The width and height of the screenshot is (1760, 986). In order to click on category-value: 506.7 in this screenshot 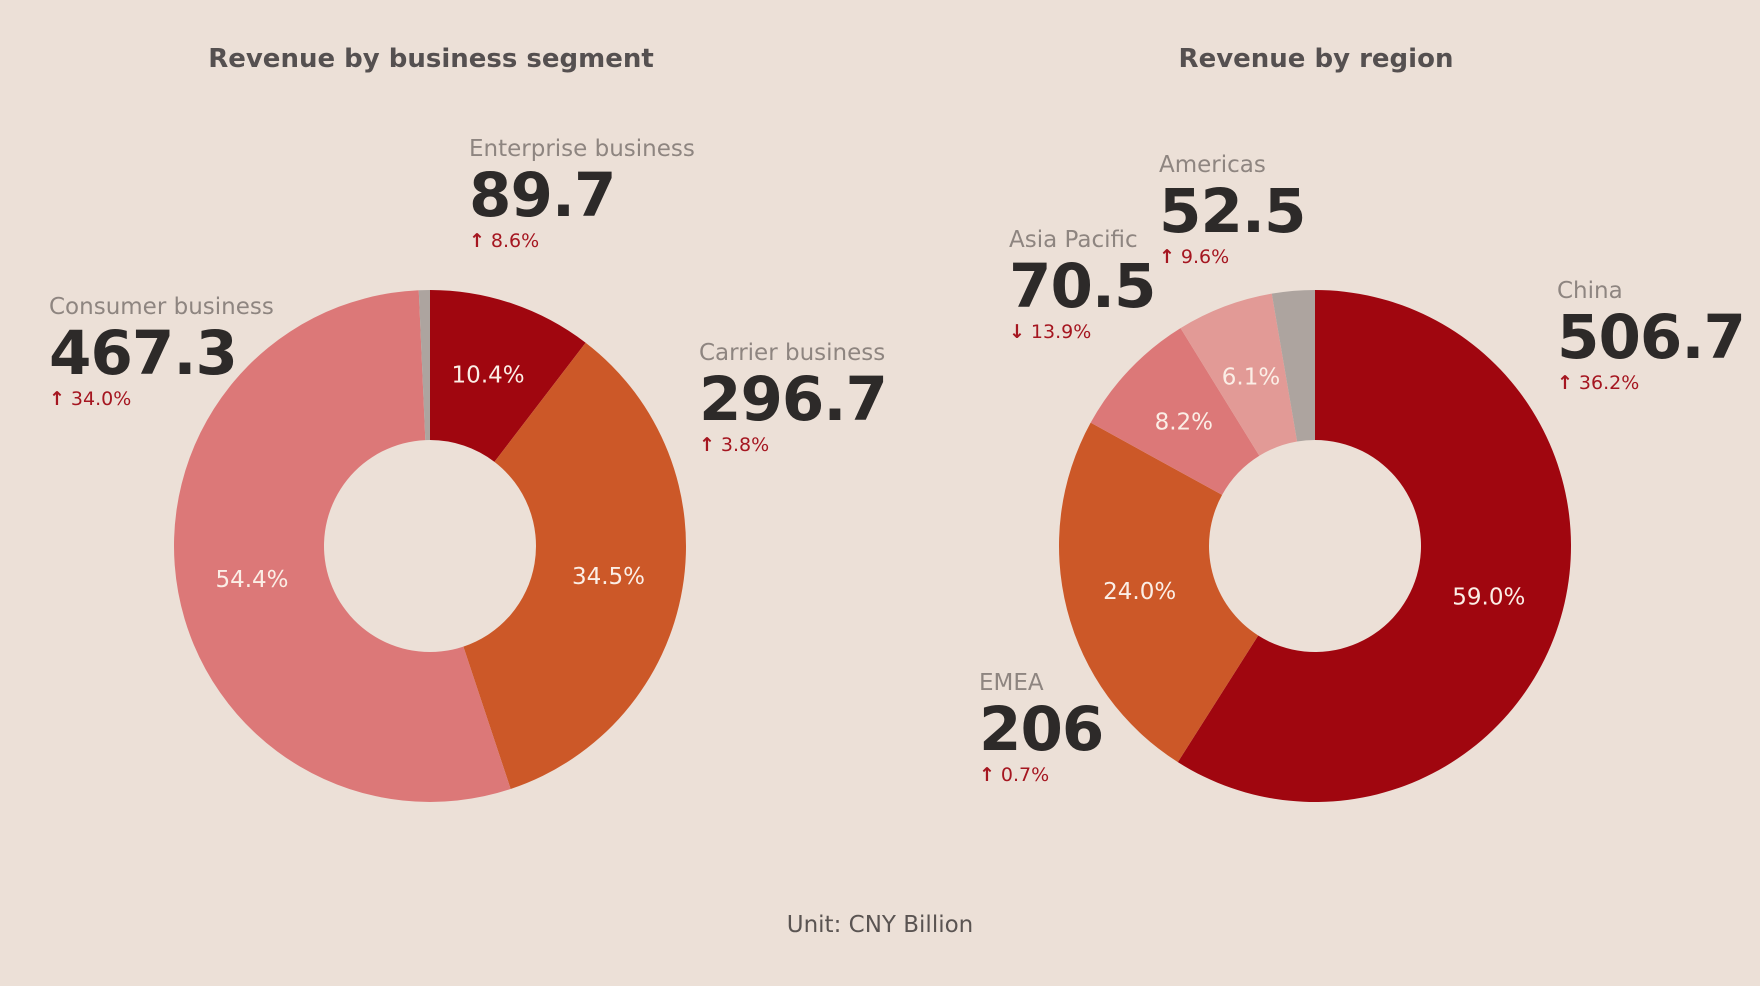, I will do `click(1651, 337)`.